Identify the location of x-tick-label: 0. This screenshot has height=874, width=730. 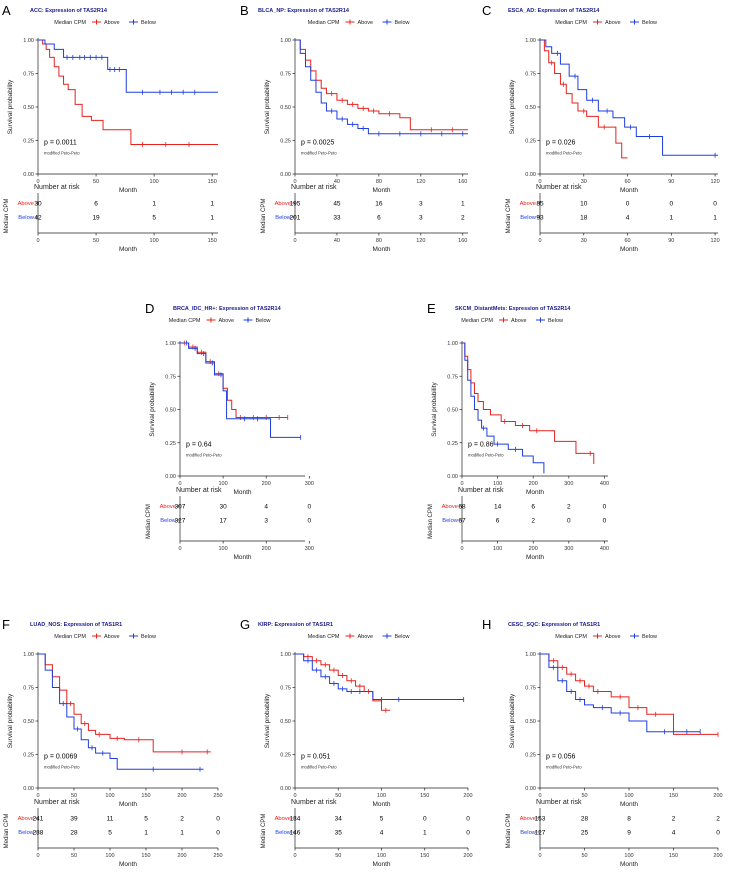
(539, 182).